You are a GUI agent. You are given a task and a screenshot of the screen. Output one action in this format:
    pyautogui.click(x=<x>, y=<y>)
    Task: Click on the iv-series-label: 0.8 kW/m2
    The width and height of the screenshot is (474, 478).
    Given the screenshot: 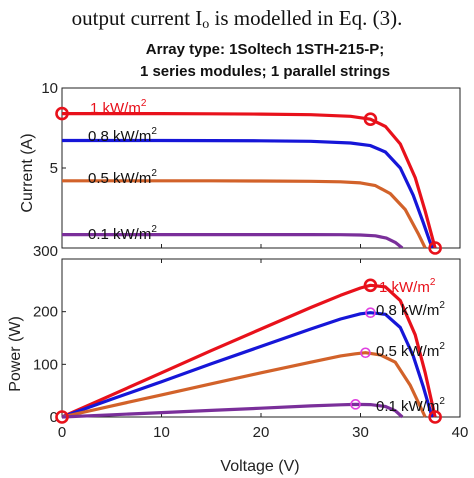 What is the action you would take?
    pyautogui.click(x=122, y=135)
    